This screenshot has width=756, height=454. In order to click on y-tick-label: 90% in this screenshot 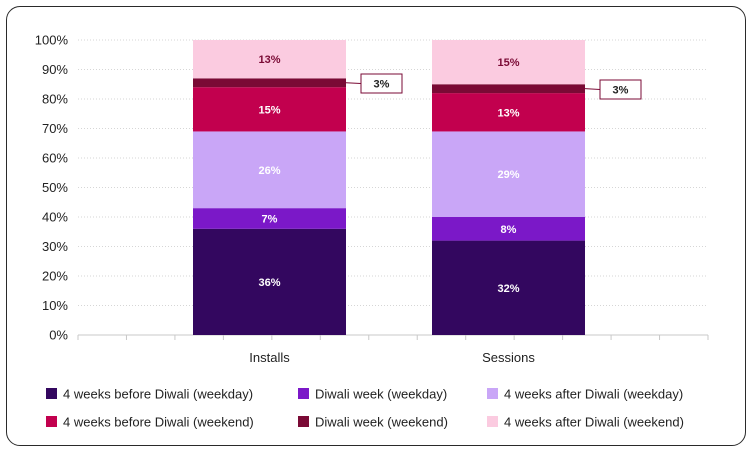, I will do `click(55, 69)`.